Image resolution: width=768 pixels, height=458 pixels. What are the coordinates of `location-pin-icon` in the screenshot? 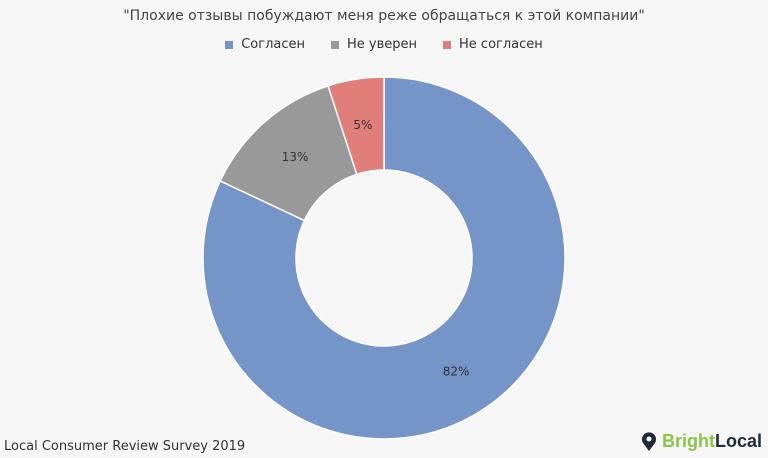 It's located at (648, 441).